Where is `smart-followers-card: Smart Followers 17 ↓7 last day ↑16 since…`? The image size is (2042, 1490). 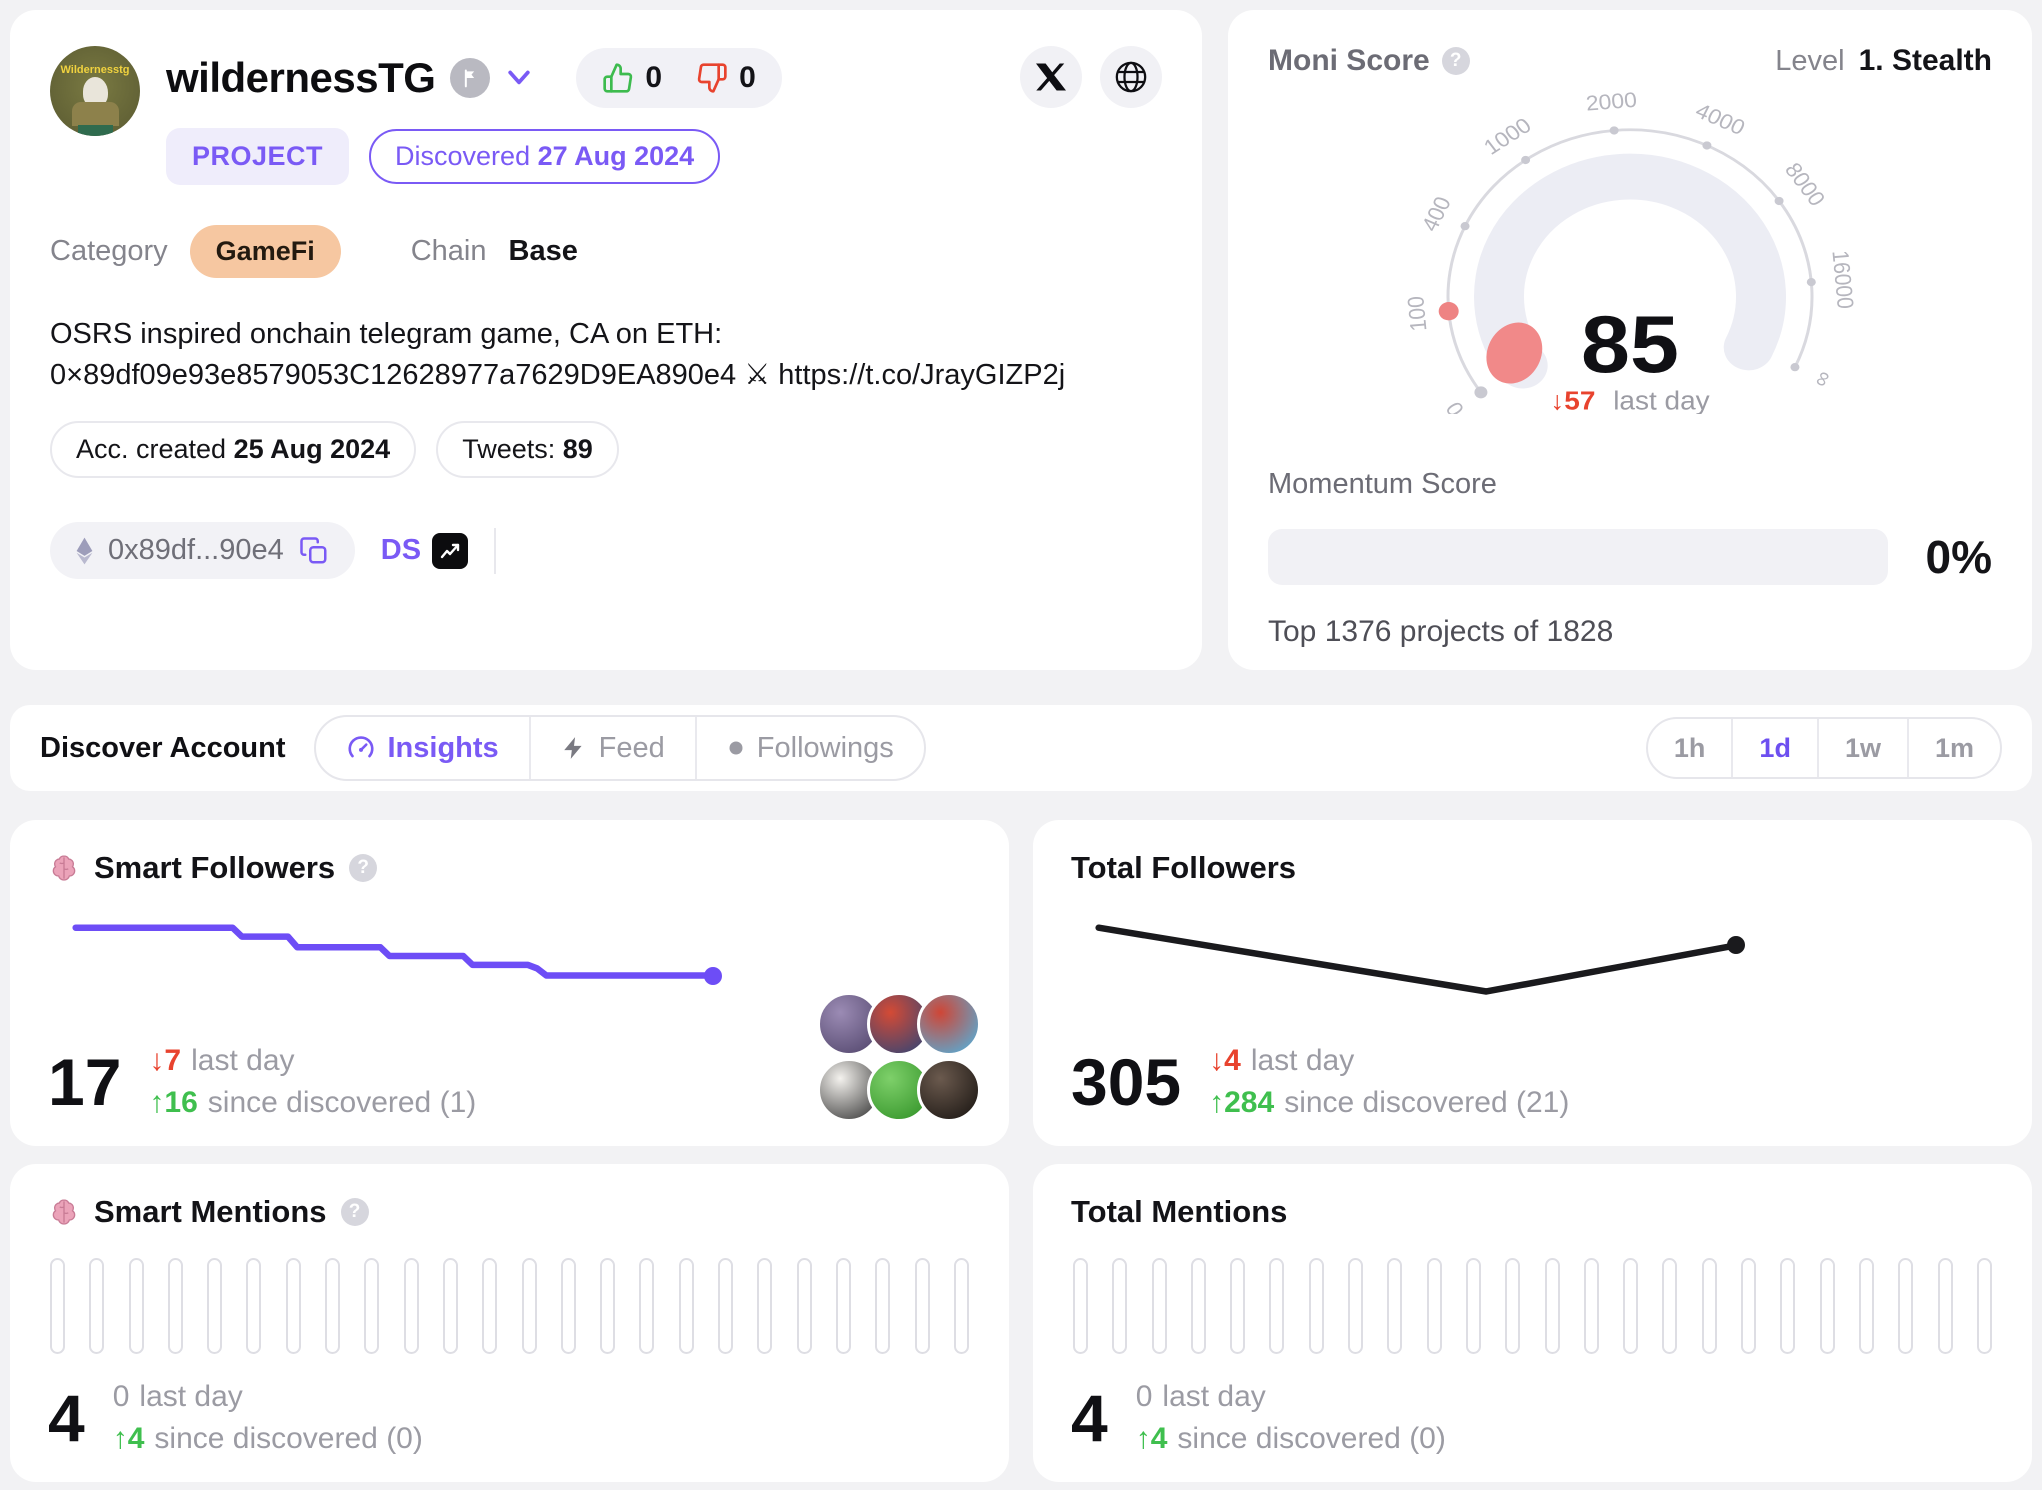 smart-followers-card: Smart Followers 17 ↓7 last day ↑16 since… is located at coordinates (509, 983).